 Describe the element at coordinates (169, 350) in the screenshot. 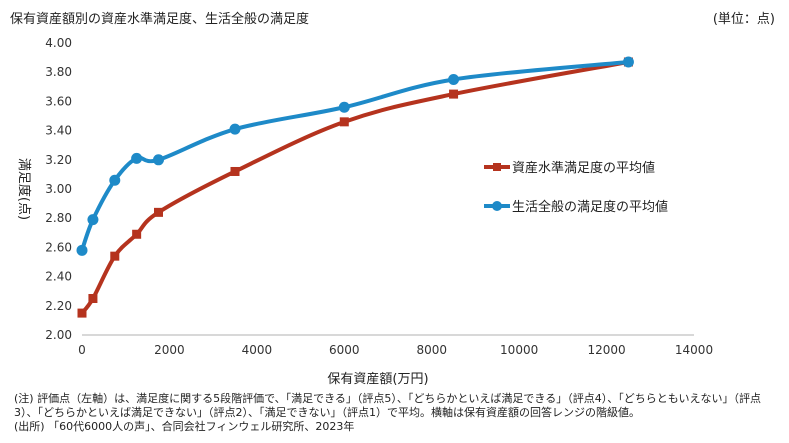

I see `x-tick-label: 2000` at that location.